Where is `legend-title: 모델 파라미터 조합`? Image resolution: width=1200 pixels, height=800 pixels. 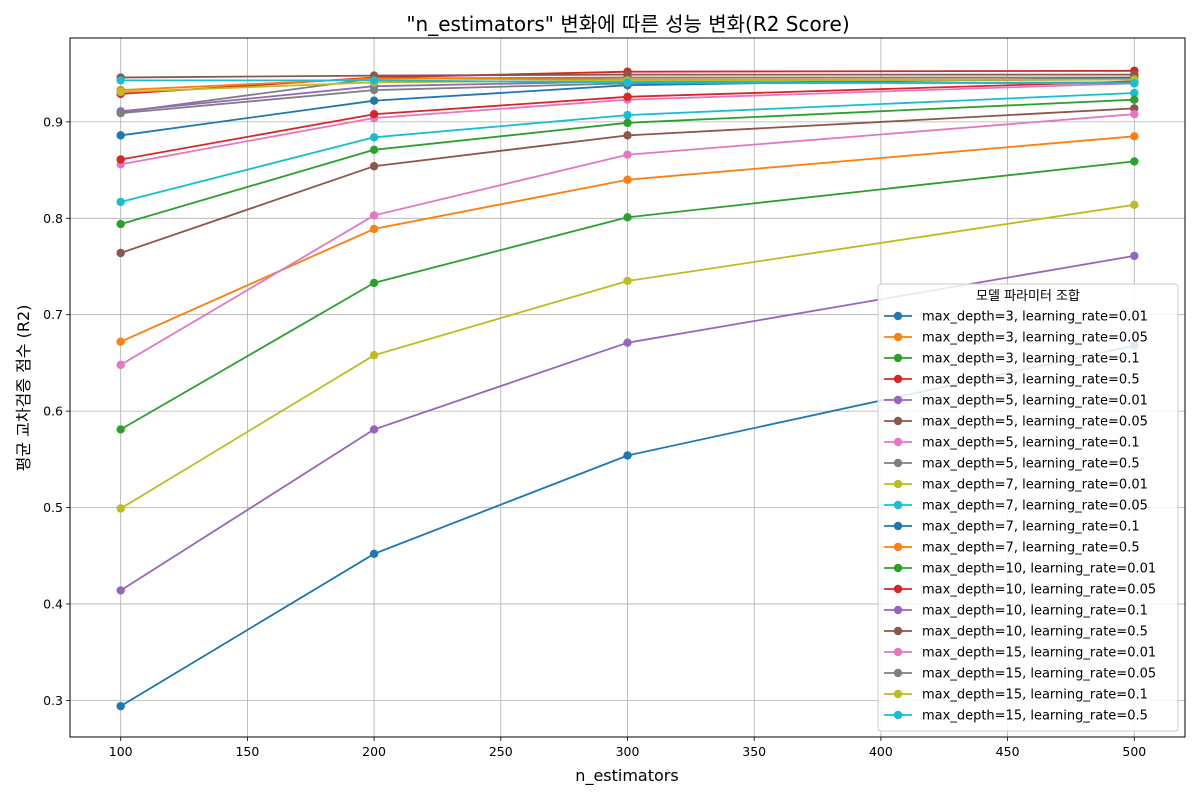
legend-title: 모델 파라미터 조합 is located at coordinates (1028, 296).